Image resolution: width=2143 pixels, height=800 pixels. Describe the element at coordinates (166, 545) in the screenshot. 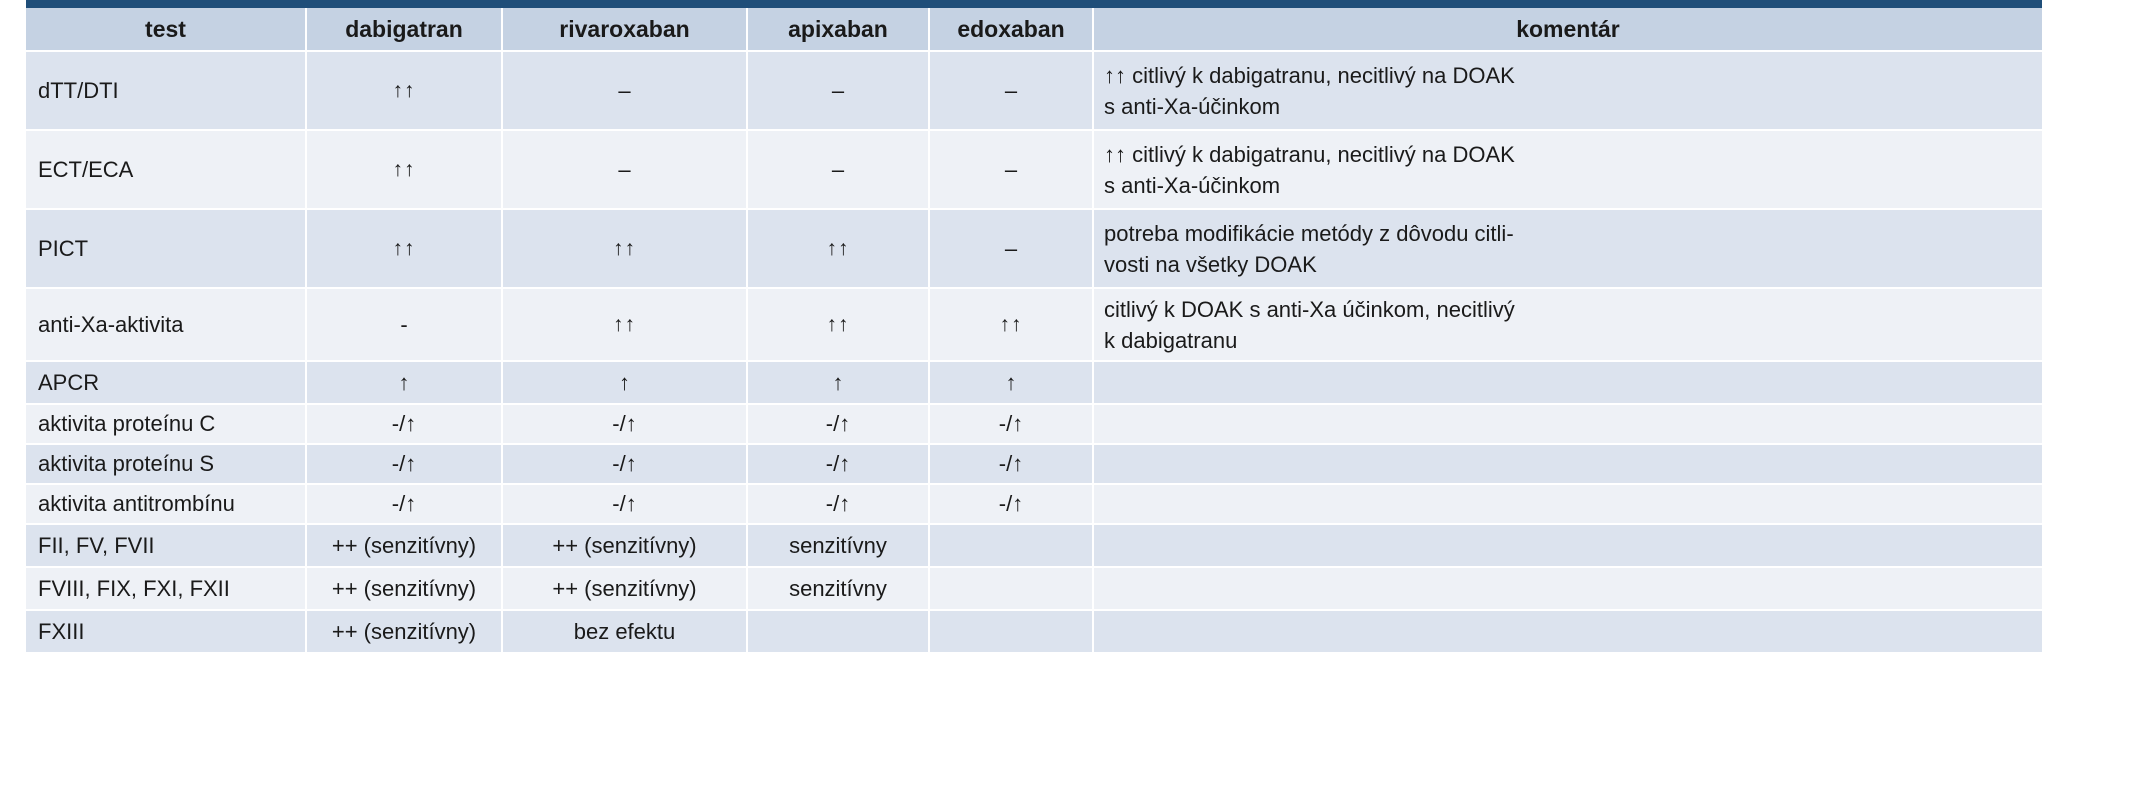

I see `cell-test: FII, FV, FVII` at that location.